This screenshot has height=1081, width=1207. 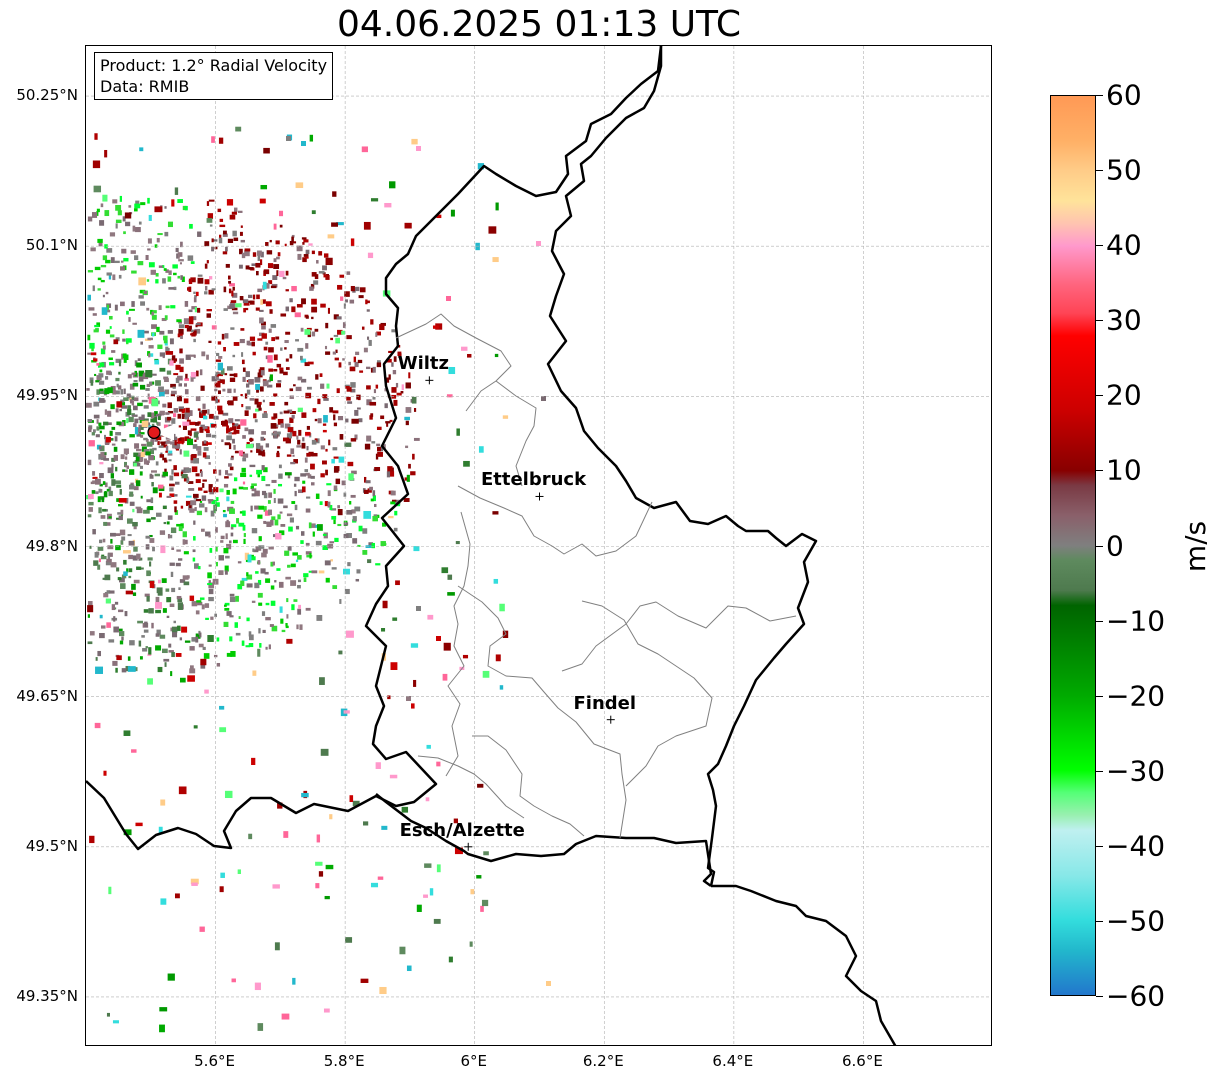 I want to click on colorbar-unit: m/s, so click(x=1193, y=546).